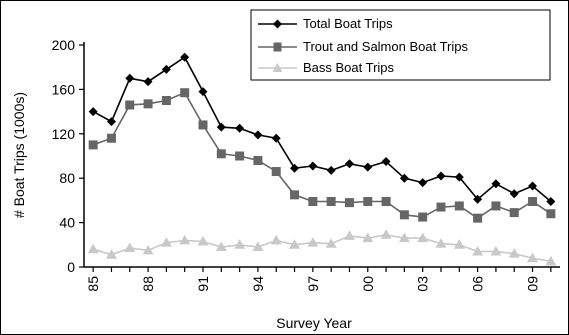 The width and height of the screenshot is (569, 335). Describe the element at coordinates (258, 284) in the screenshot. I see `x-tick-label: 94` at that location.